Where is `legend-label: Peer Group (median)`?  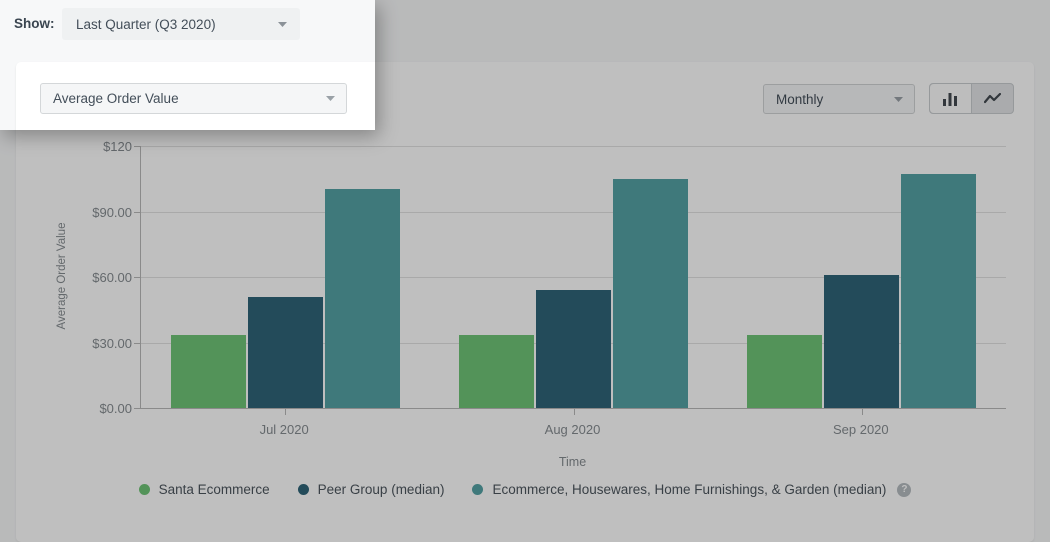 legend-label: Peer Group (median) is located at coordinates (381, 489).